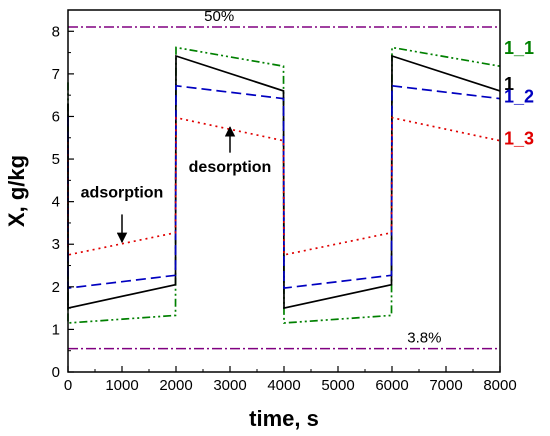 This screenshot has height=436, width=550. Describe the element at coordinates (56, 116) in the screenshot. I see `y-tick-label: 6` at that location.